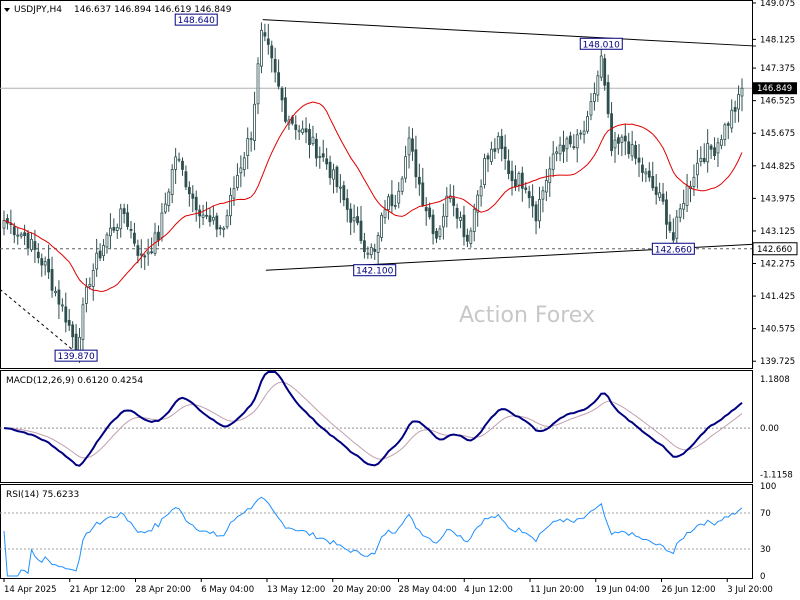  Describe the element at coordinates (777, 265) in the screenshot. I see `y-tick-label: 142.275` at that location.